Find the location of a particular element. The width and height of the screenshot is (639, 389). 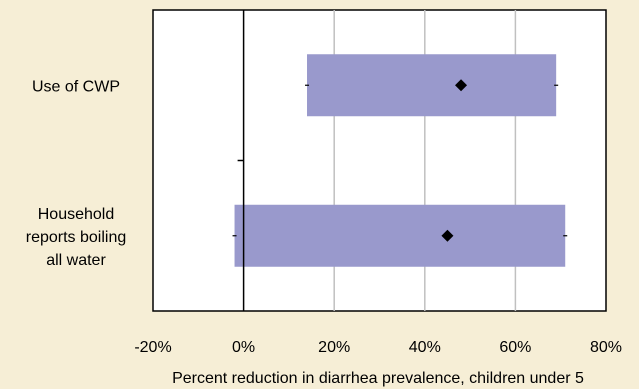

x-tick-label: -20% is located at coordinates (152, 347).